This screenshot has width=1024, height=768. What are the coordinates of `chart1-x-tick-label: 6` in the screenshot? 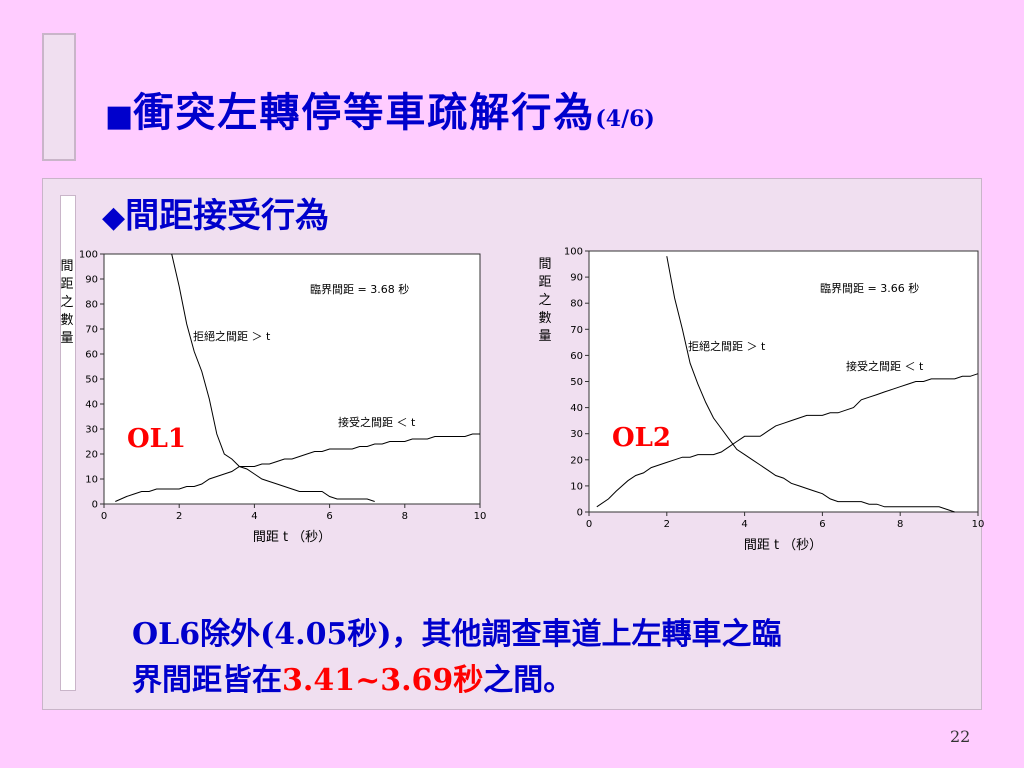 It's located at (329, 516).